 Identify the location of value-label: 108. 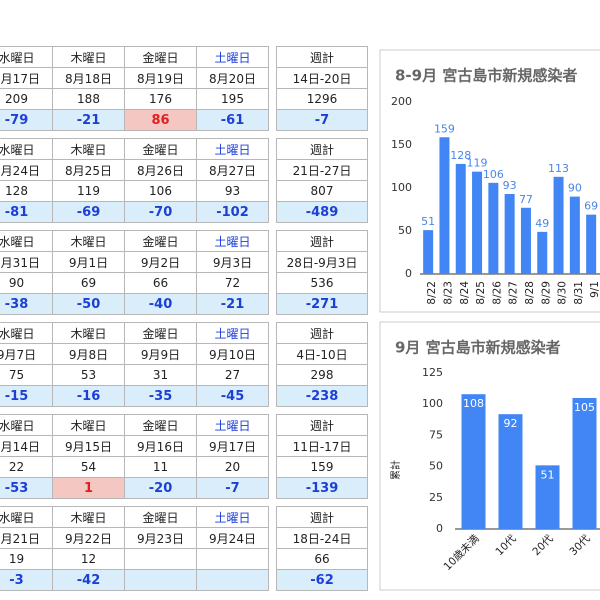
(473, 403).